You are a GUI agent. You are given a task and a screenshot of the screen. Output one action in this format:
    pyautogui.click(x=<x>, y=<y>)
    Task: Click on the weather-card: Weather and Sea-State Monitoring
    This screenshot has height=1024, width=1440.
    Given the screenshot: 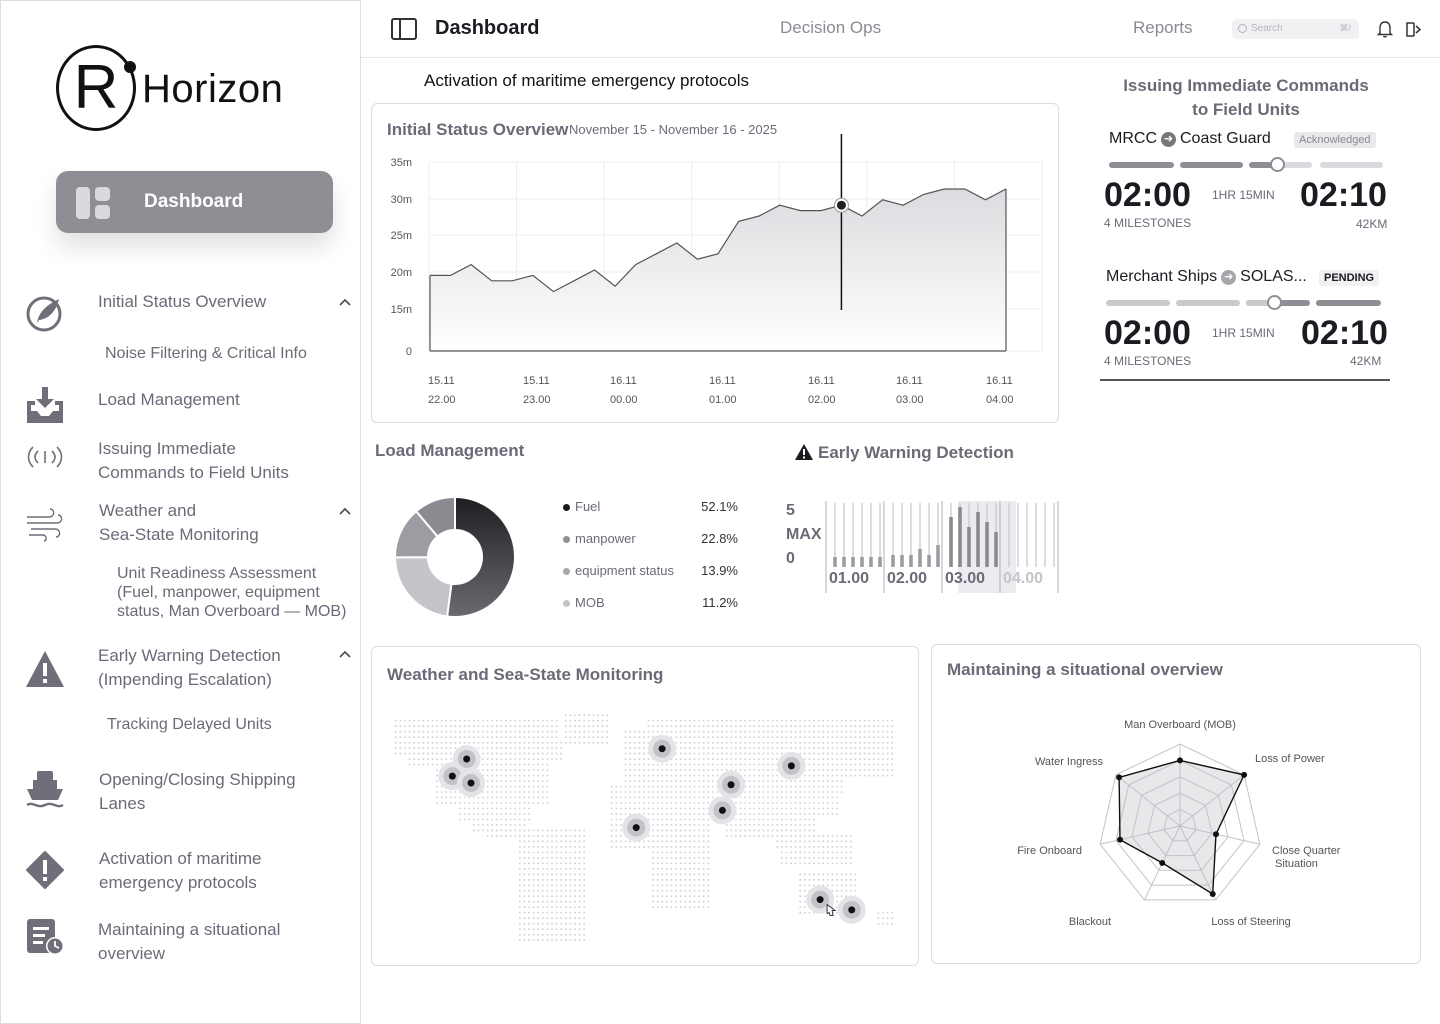 What is the action you would take?
    pyautogui.click(x=645, y=806)
    